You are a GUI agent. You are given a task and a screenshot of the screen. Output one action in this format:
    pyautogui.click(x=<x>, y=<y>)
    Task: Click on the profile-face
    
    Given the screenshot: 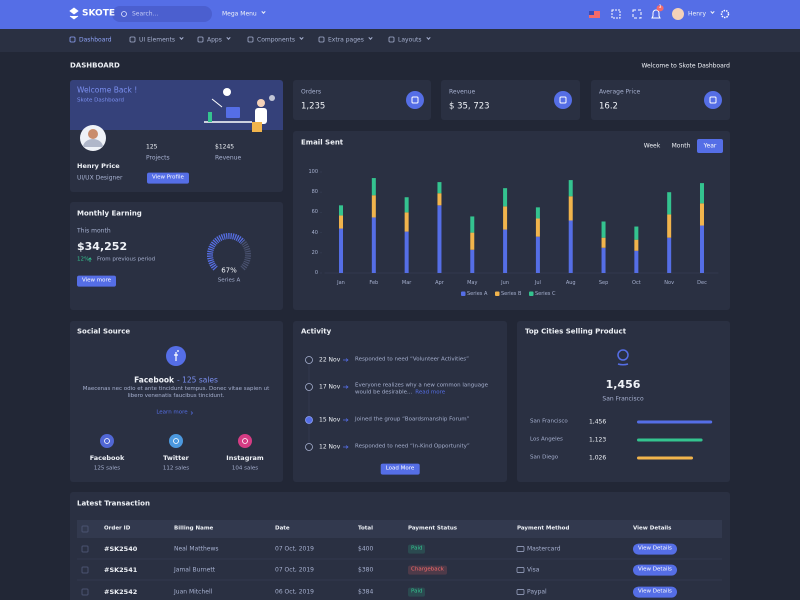 What is the action you would take?
    pyautogui.click(x=93, y=134)
    